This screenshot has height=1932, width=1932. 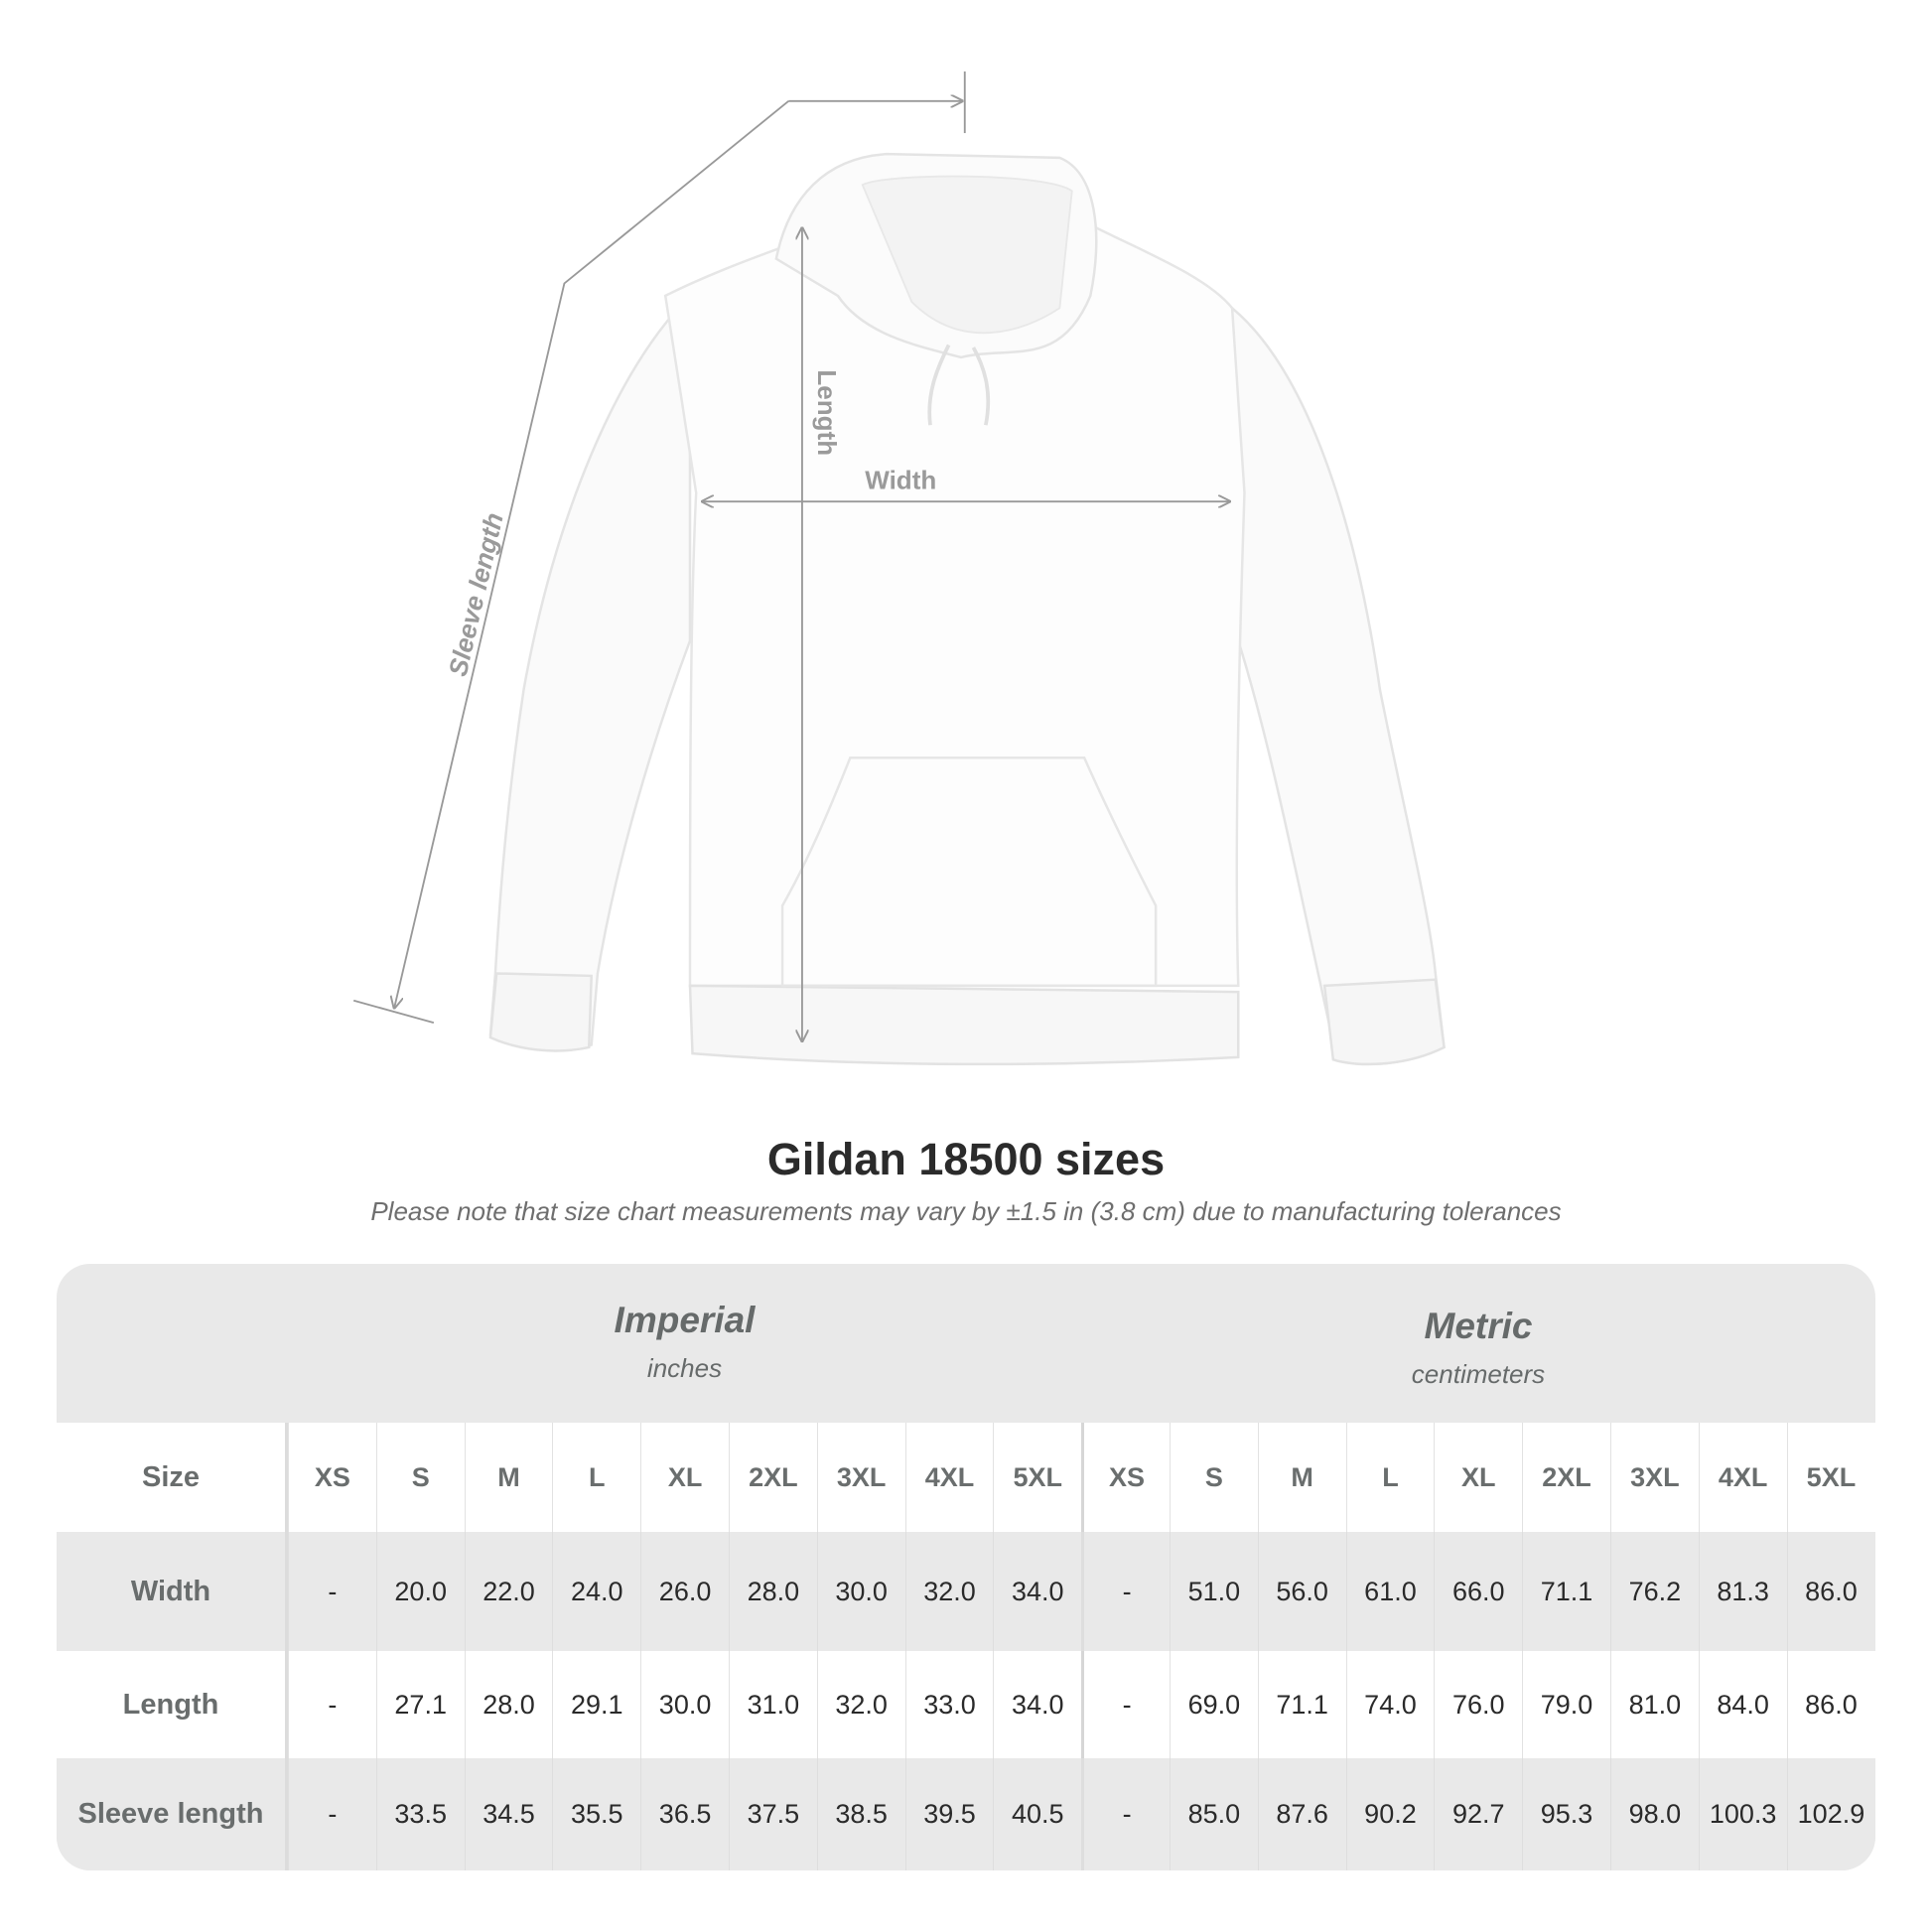 I want to click on table-cell-metric: 92.7, so click(x=1478, y=1814).